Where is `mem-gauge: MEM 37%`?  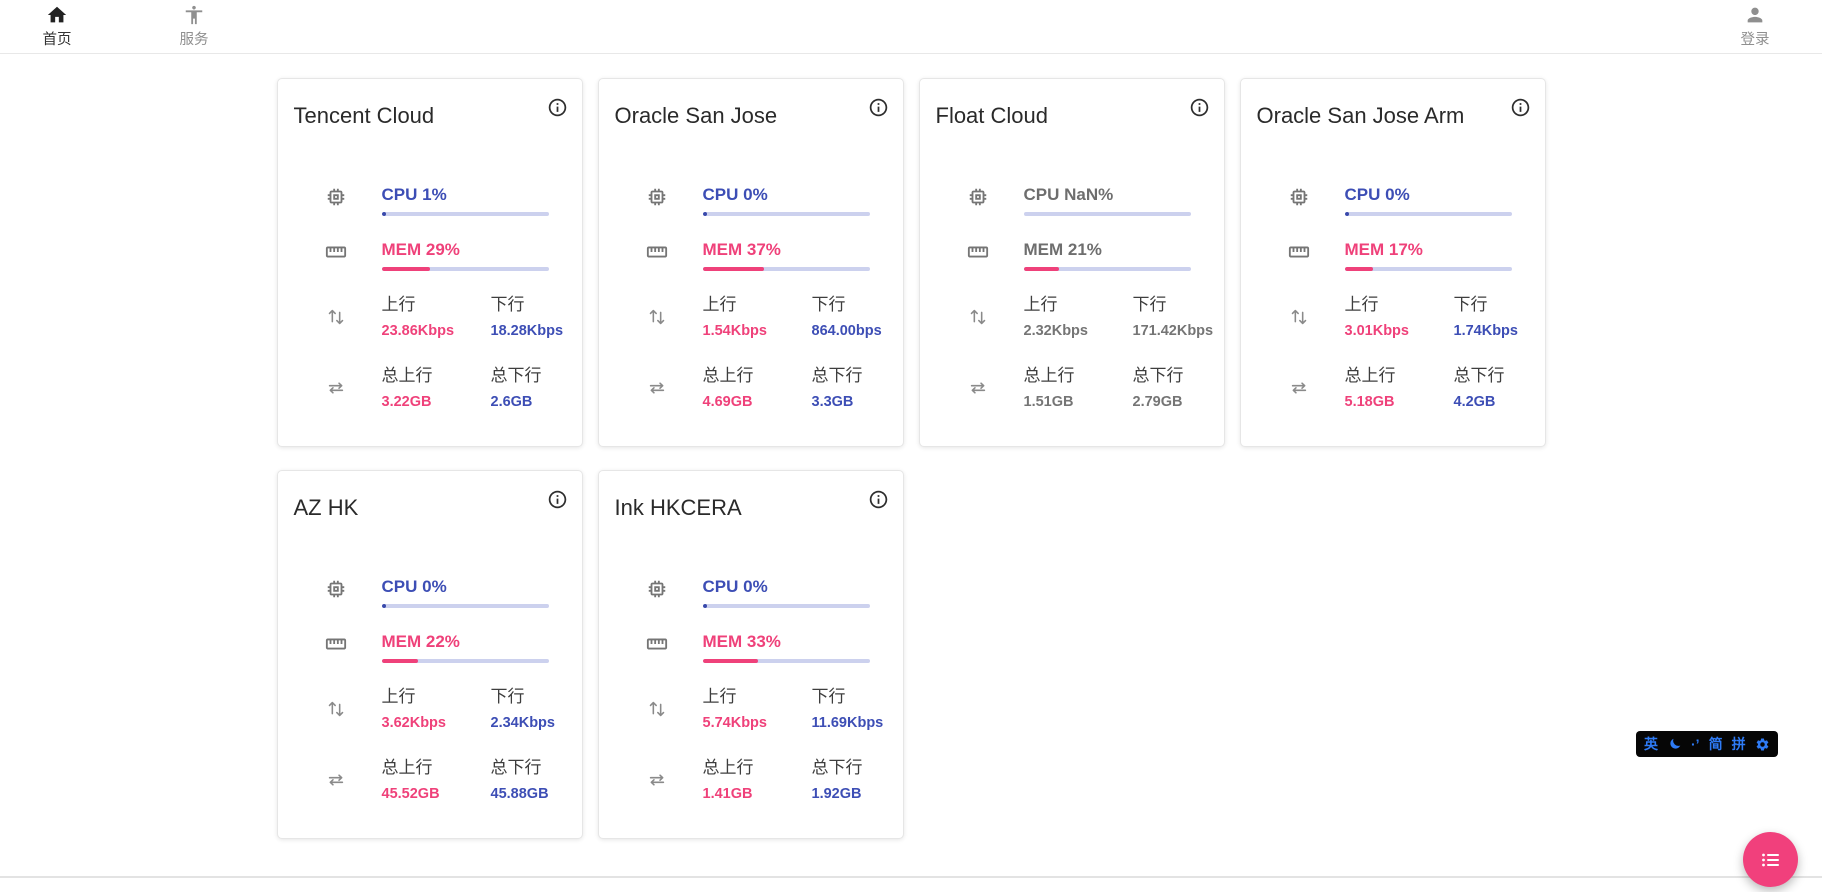 mem-gauge: MEM 37% is located at coordinates (786, 255).